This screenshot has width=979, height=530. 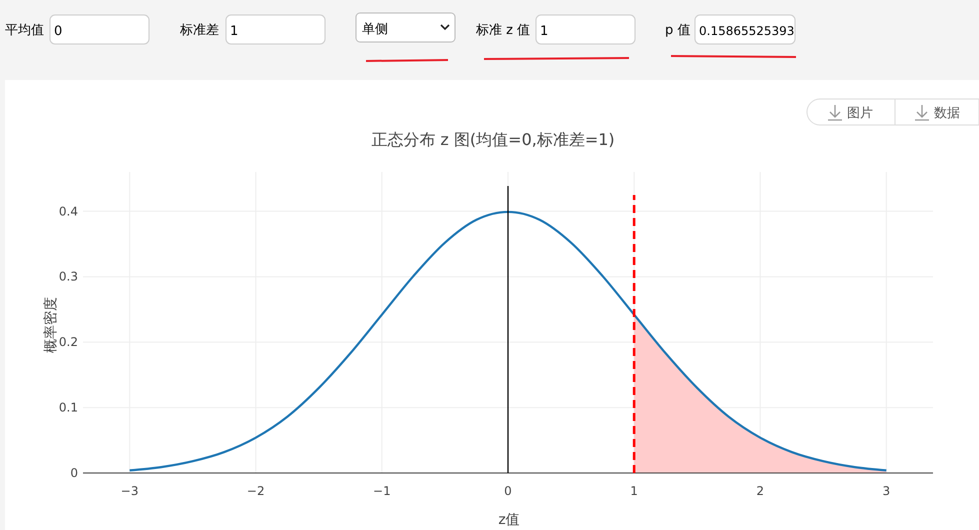 What do you see at coordinates (509, 520) in the screenshot?
I see `x-axis-title: z值` at bounding box center [509, 520].